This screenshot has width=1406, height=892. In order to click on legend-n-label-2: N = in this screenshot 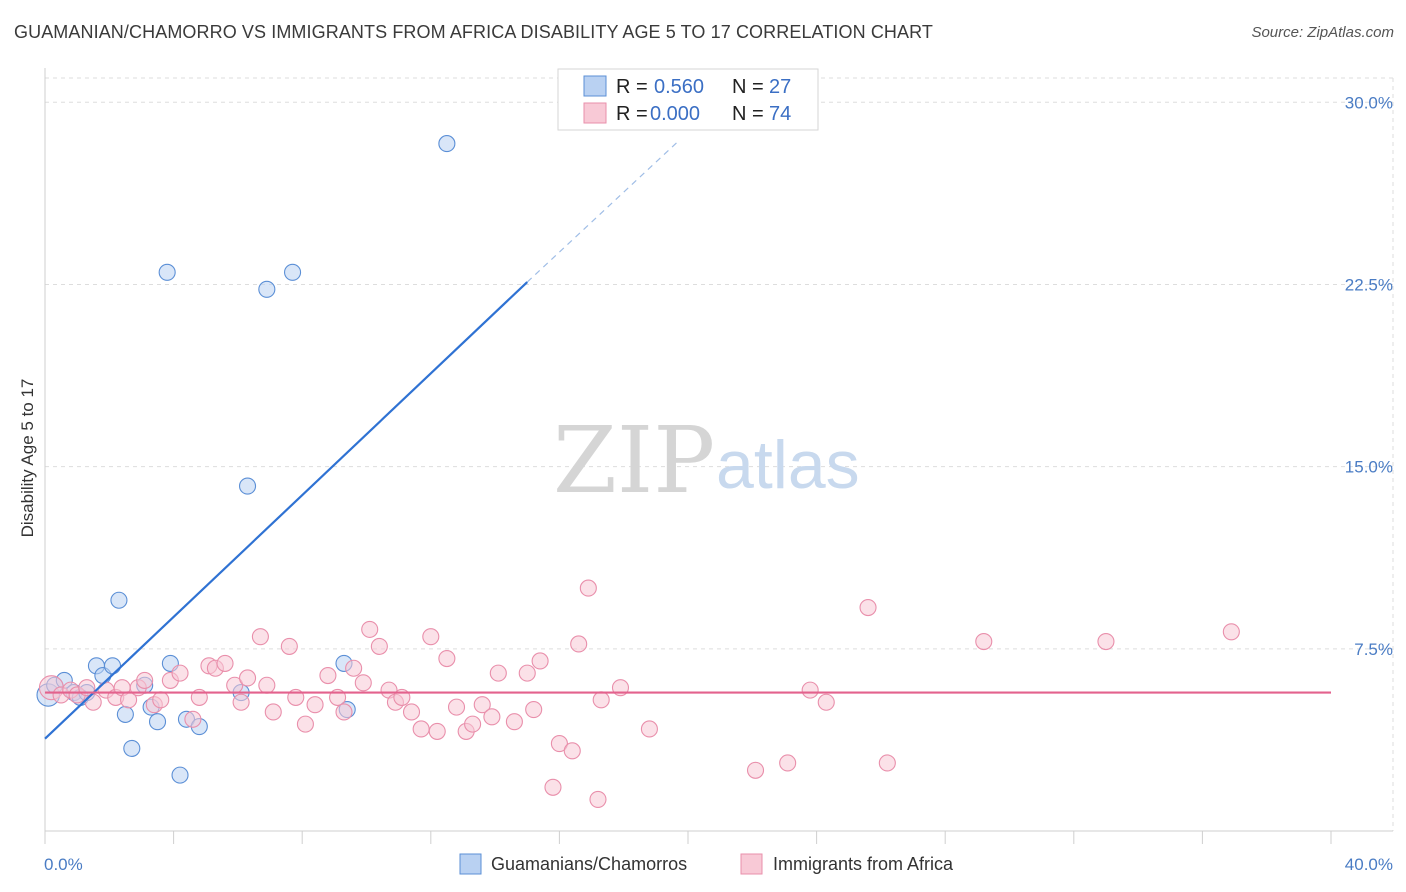, I will do `click(748, 114)`.